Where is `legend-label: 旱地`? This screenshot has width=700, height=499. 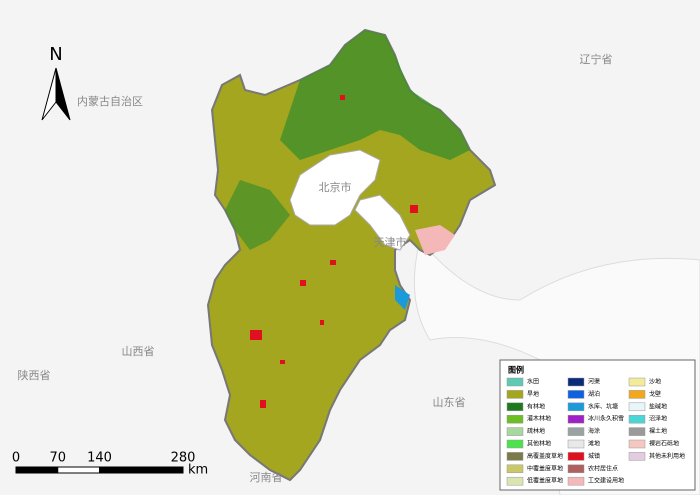 legend-label: 旱地 is located at coordinates (533, 394).